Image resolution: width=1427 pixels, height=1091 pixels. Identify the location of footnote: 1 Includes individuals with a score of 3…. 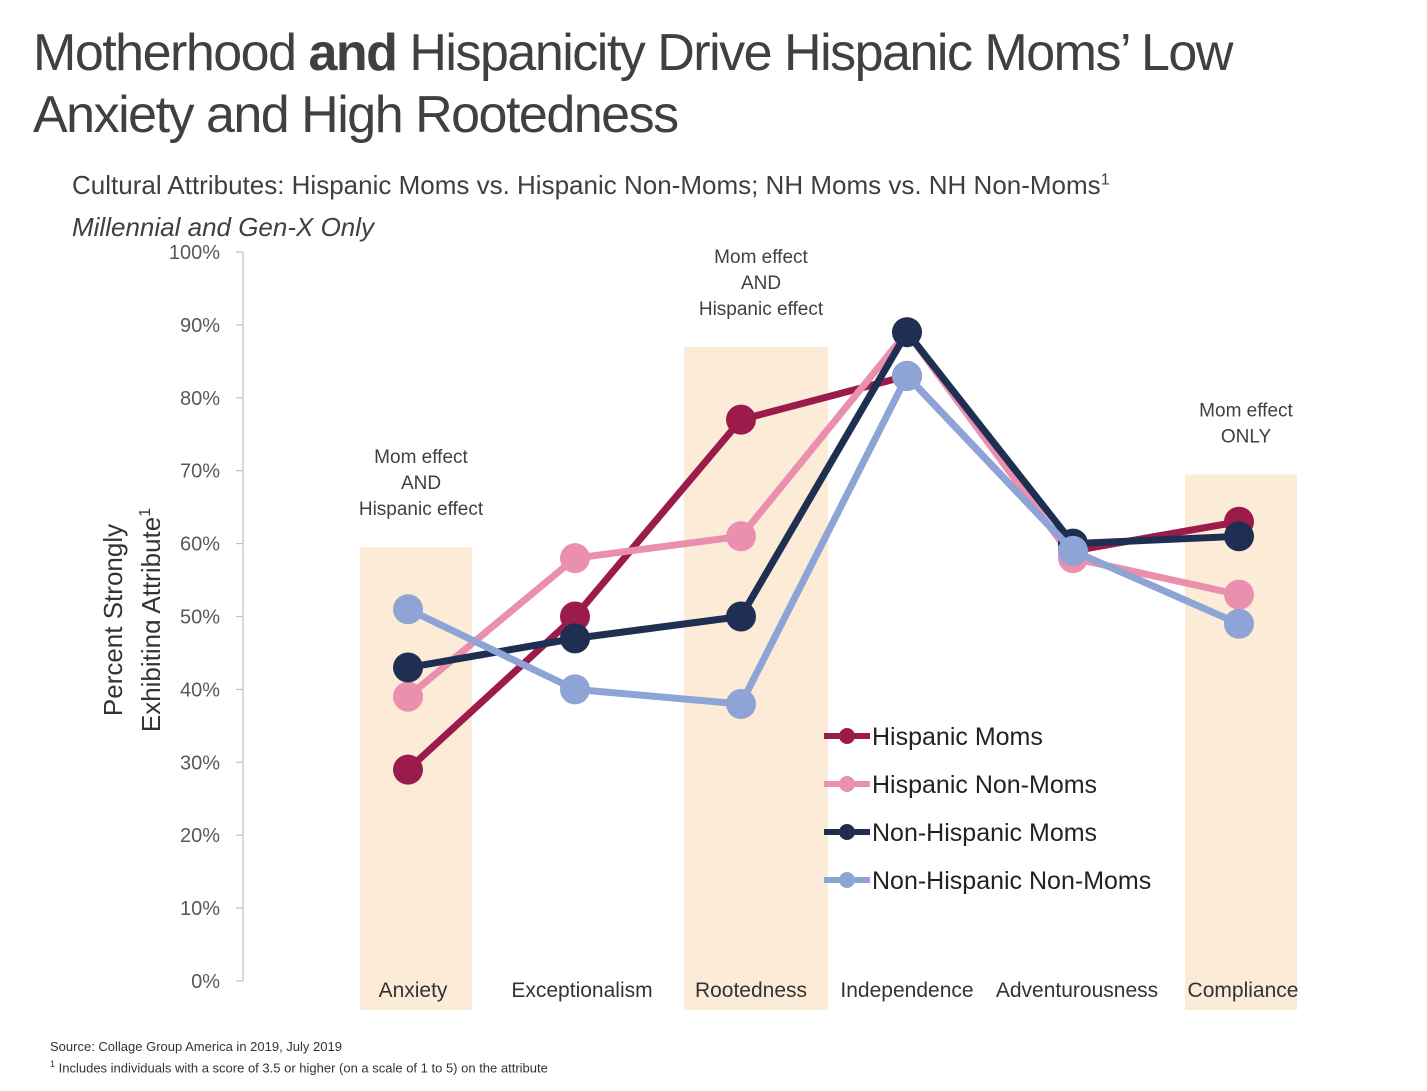
(299, 1067).